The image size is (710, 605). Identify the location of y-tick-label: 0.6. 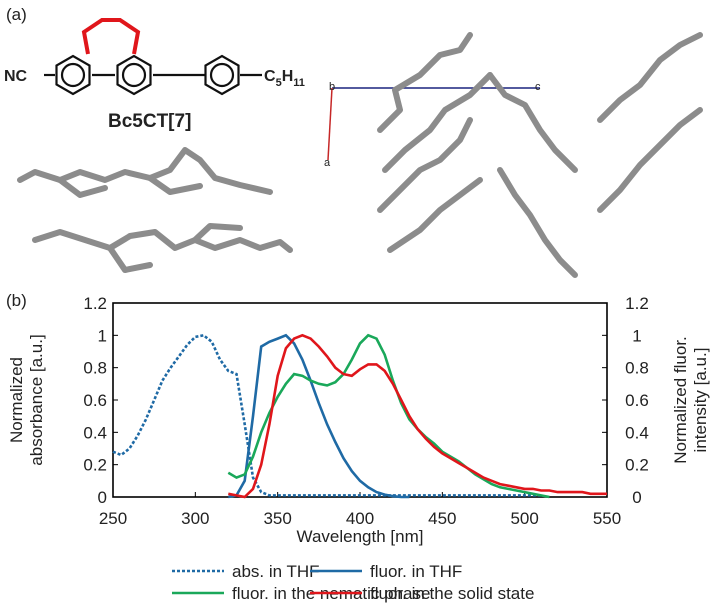
(95, 400).